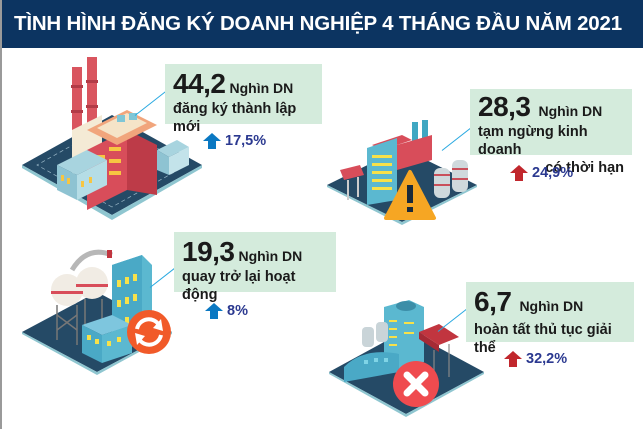 Image resolution: width=643 pixels, height=429 pixels. What do you see at coordinates (550, 319) in the screenshot?
I see `stat-card-dissolved: 6,7 Nghìn DN hoàn tất thủ tục giải thể` at bounding box center [550, 319].